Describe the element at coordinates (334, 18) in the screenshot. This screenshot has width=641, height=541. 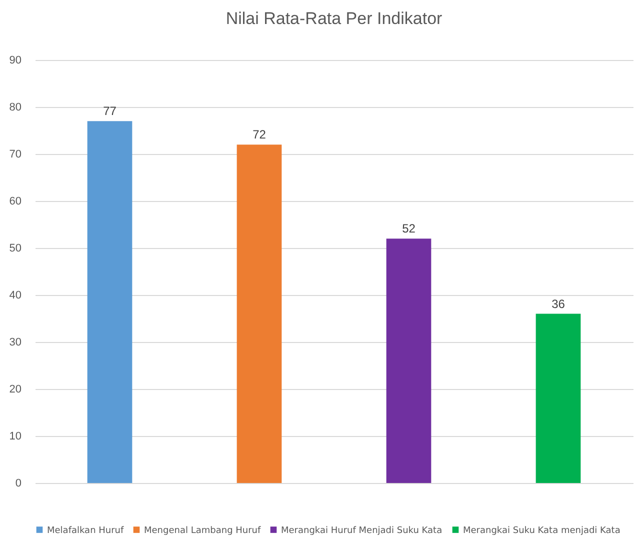
I see `chart-title: Nilai Rata-Rata Per Indikator` at that location.